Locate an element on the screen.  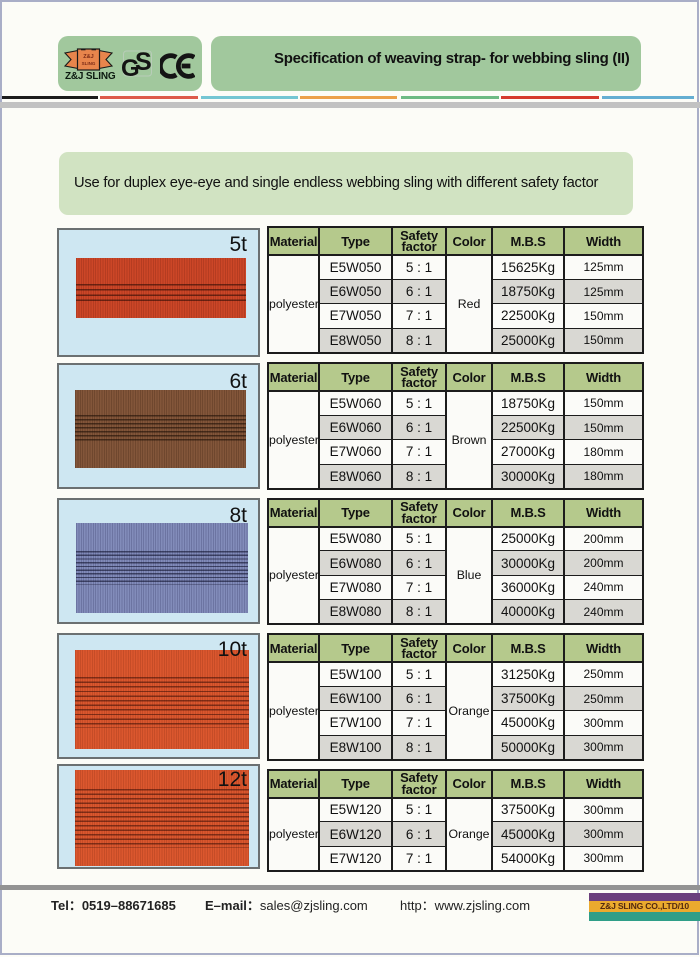
svg-text: SLING is located at coordinates (89, 63).